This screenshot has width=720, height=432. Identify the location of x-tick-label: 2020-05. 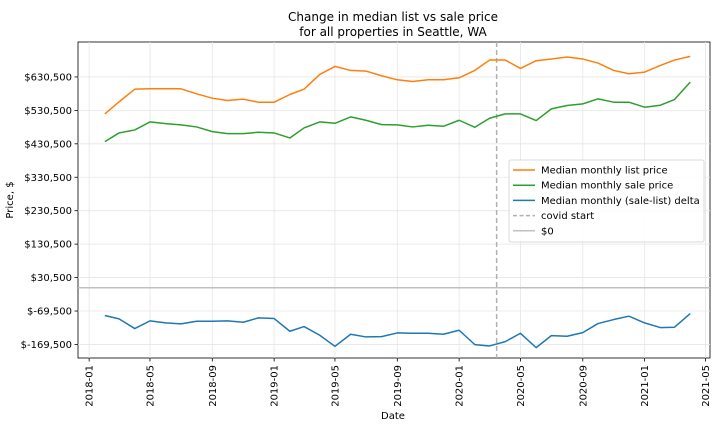
(521, 386).